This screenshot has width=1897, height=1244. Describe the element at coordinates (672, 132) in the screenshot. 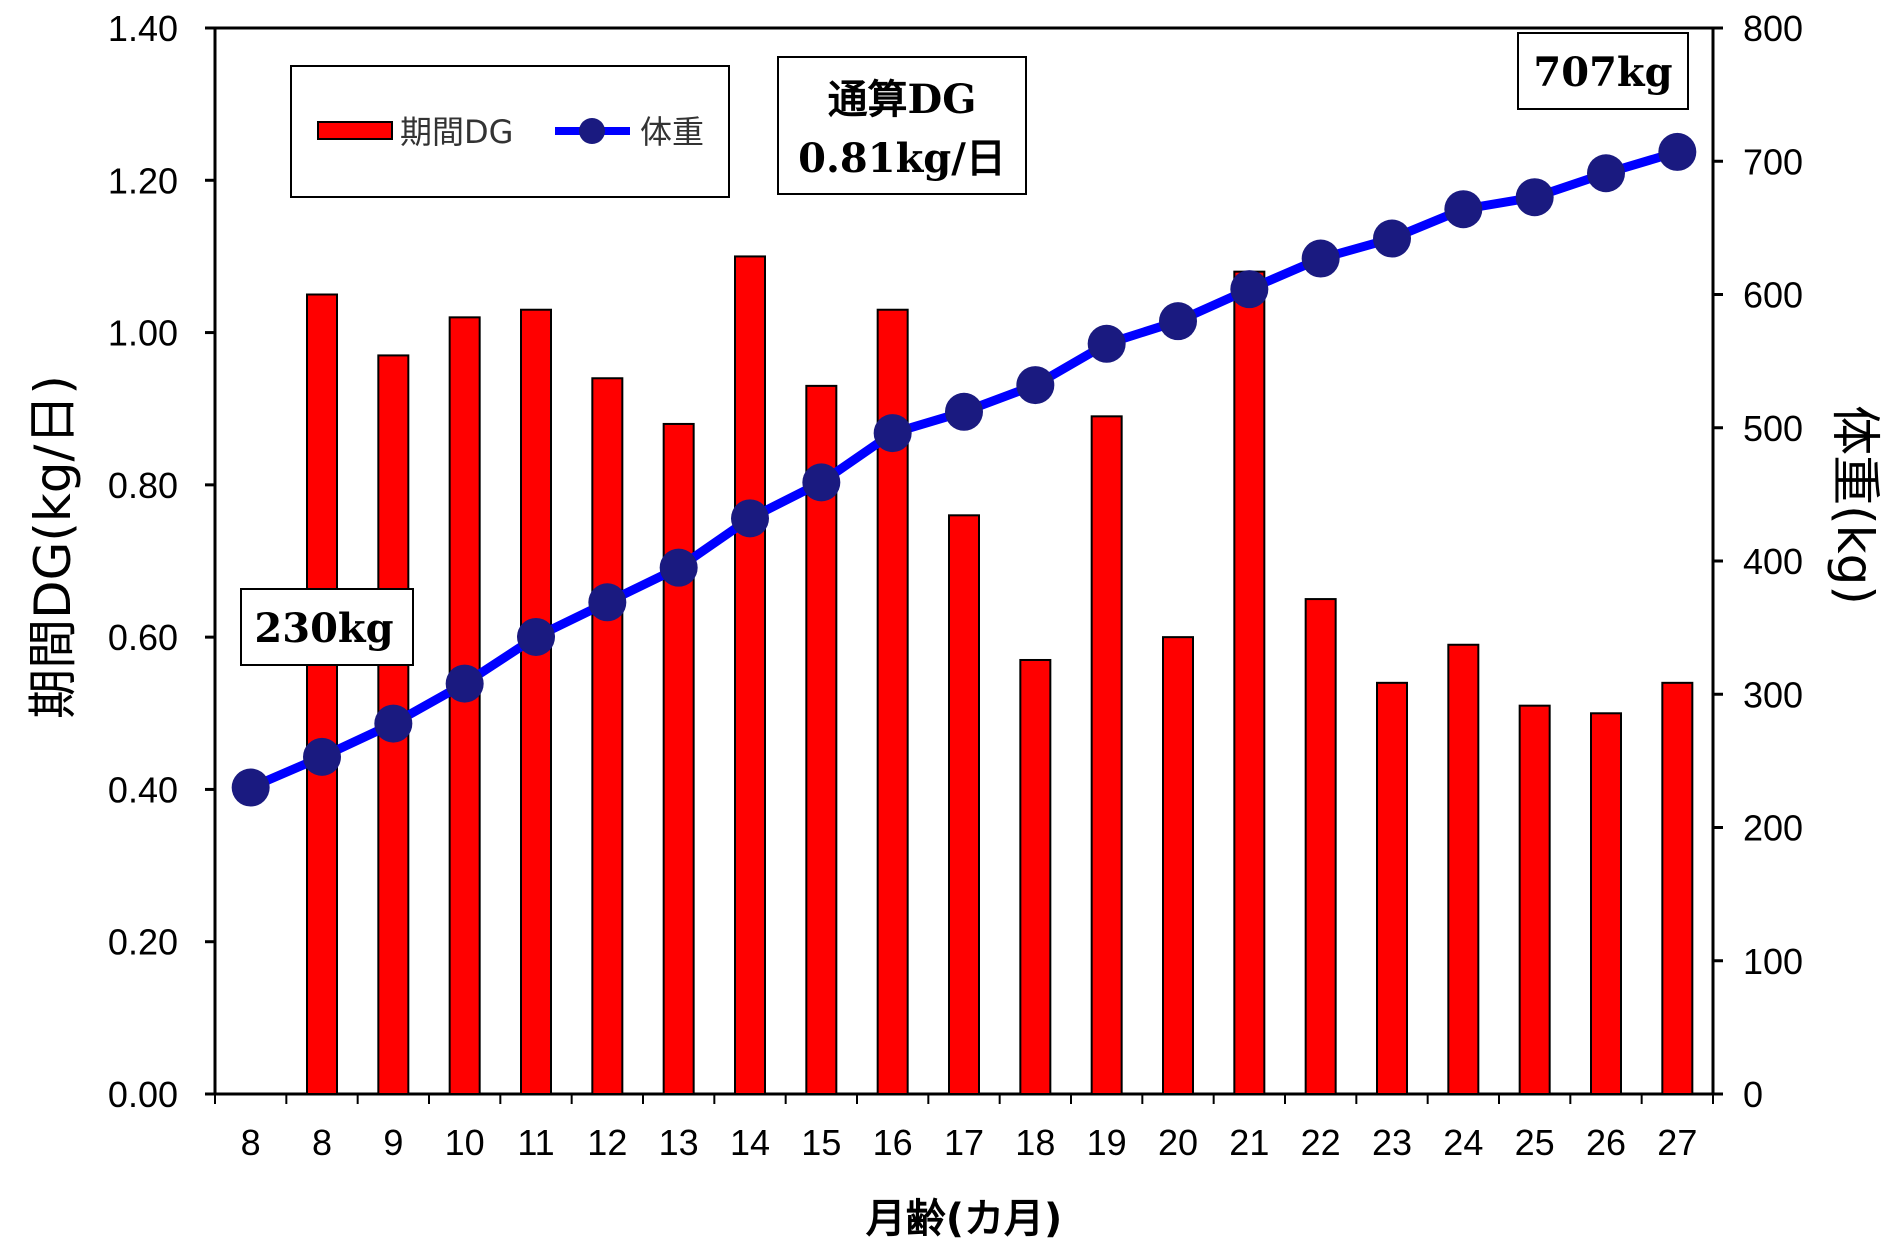

I see `legend-label-weight: 体重` at that location.